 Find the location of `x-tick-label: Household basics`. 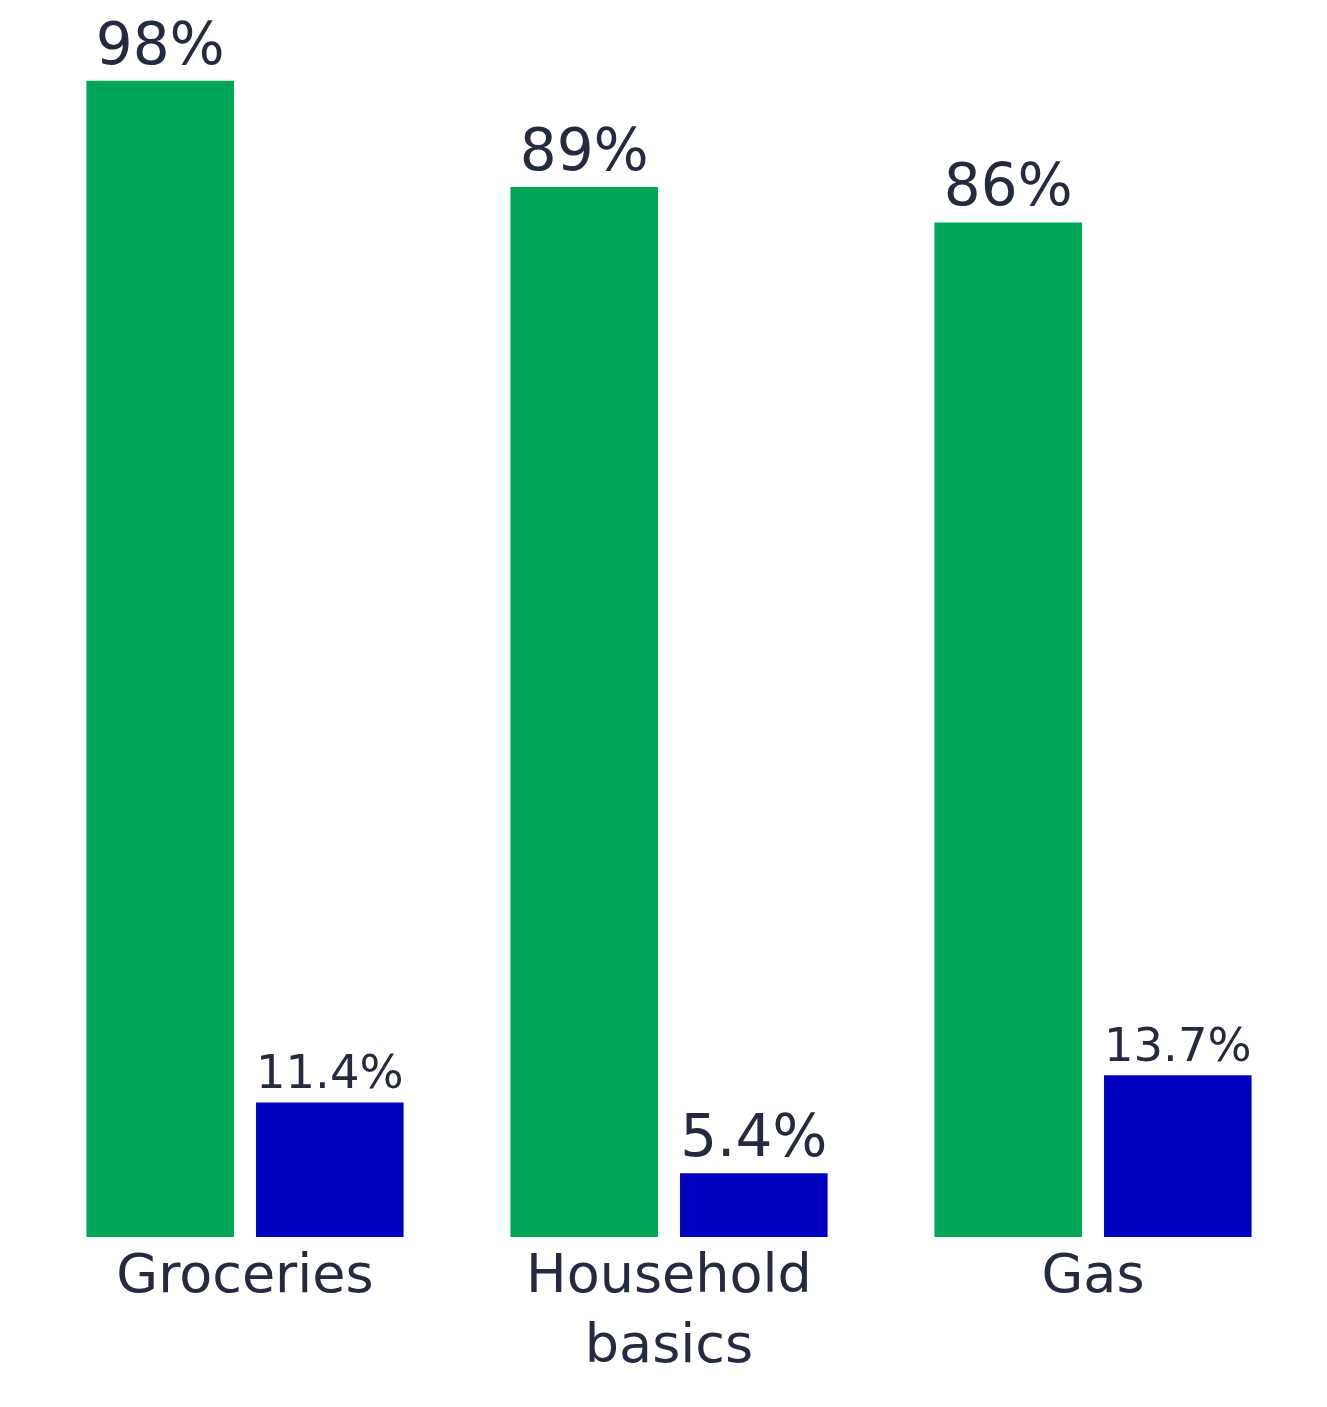

x-tick-label: Household basics is located at coordinates (669, 1309).